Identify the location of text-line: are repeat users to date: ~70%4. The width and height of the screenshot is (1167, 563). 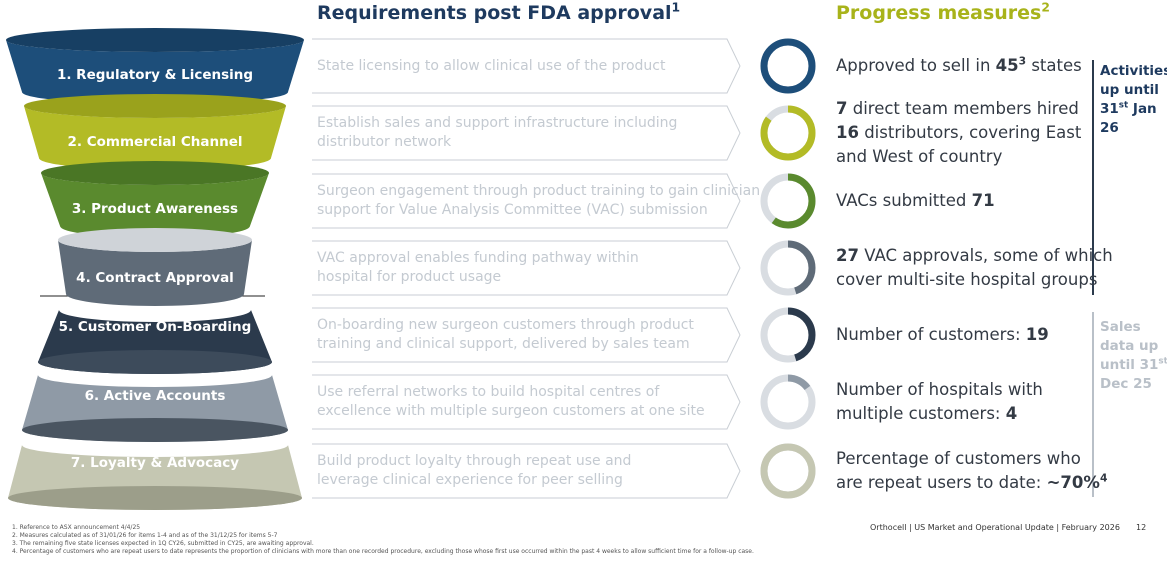
(971, 483).